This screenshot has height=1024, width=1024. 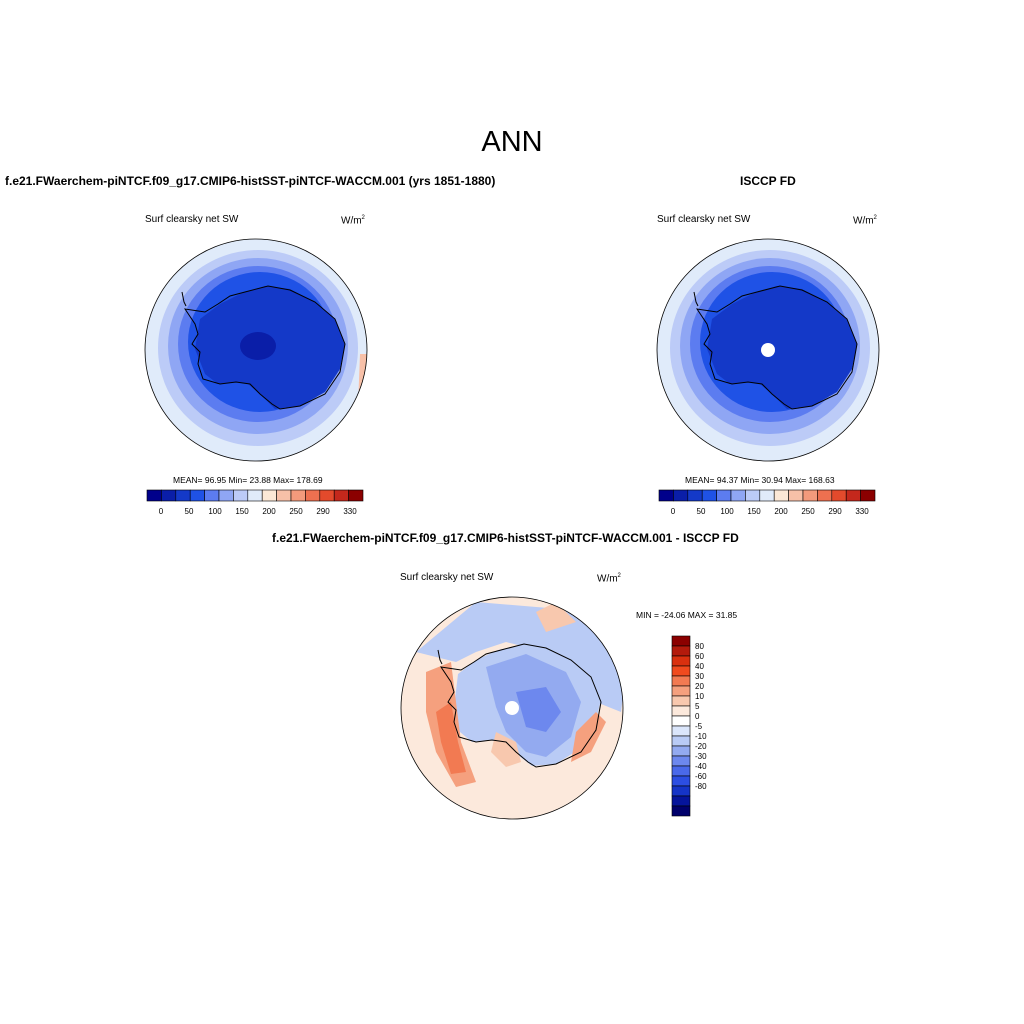 What do you see at coordinates (760, 480) in the screenshot?
I see `panel-2-stats: MEAN= 94.37 Min= 30.94 Max= 168.63` at bounding box center [760, 480].